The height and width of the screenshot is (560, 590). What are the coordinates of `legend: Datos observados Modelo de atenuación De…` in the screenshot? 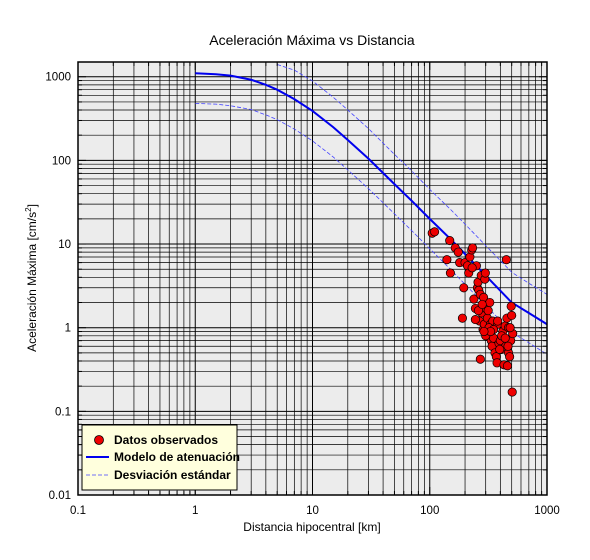 It's located at (160, 457).